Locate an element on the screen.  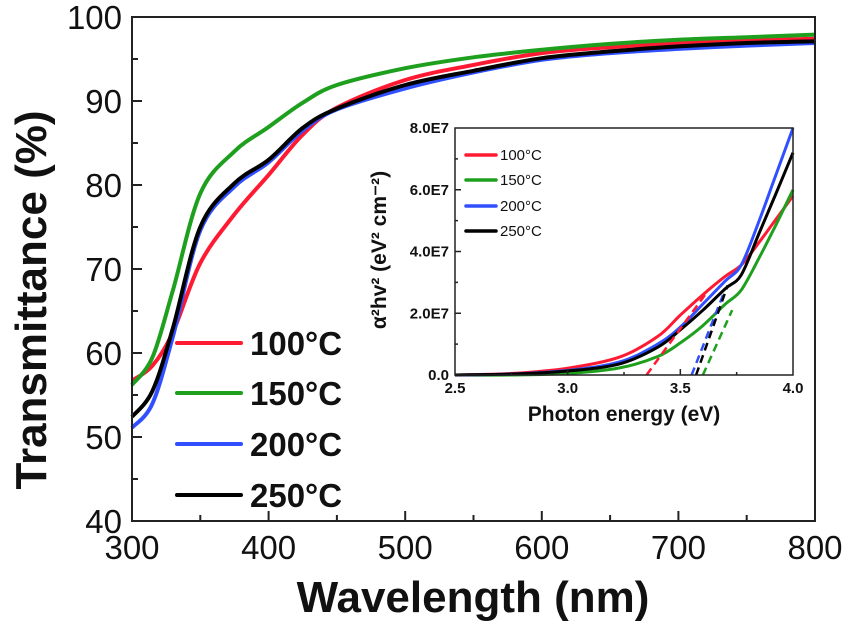
main-legend-label: 100°C is located at coordinates (296, 343).